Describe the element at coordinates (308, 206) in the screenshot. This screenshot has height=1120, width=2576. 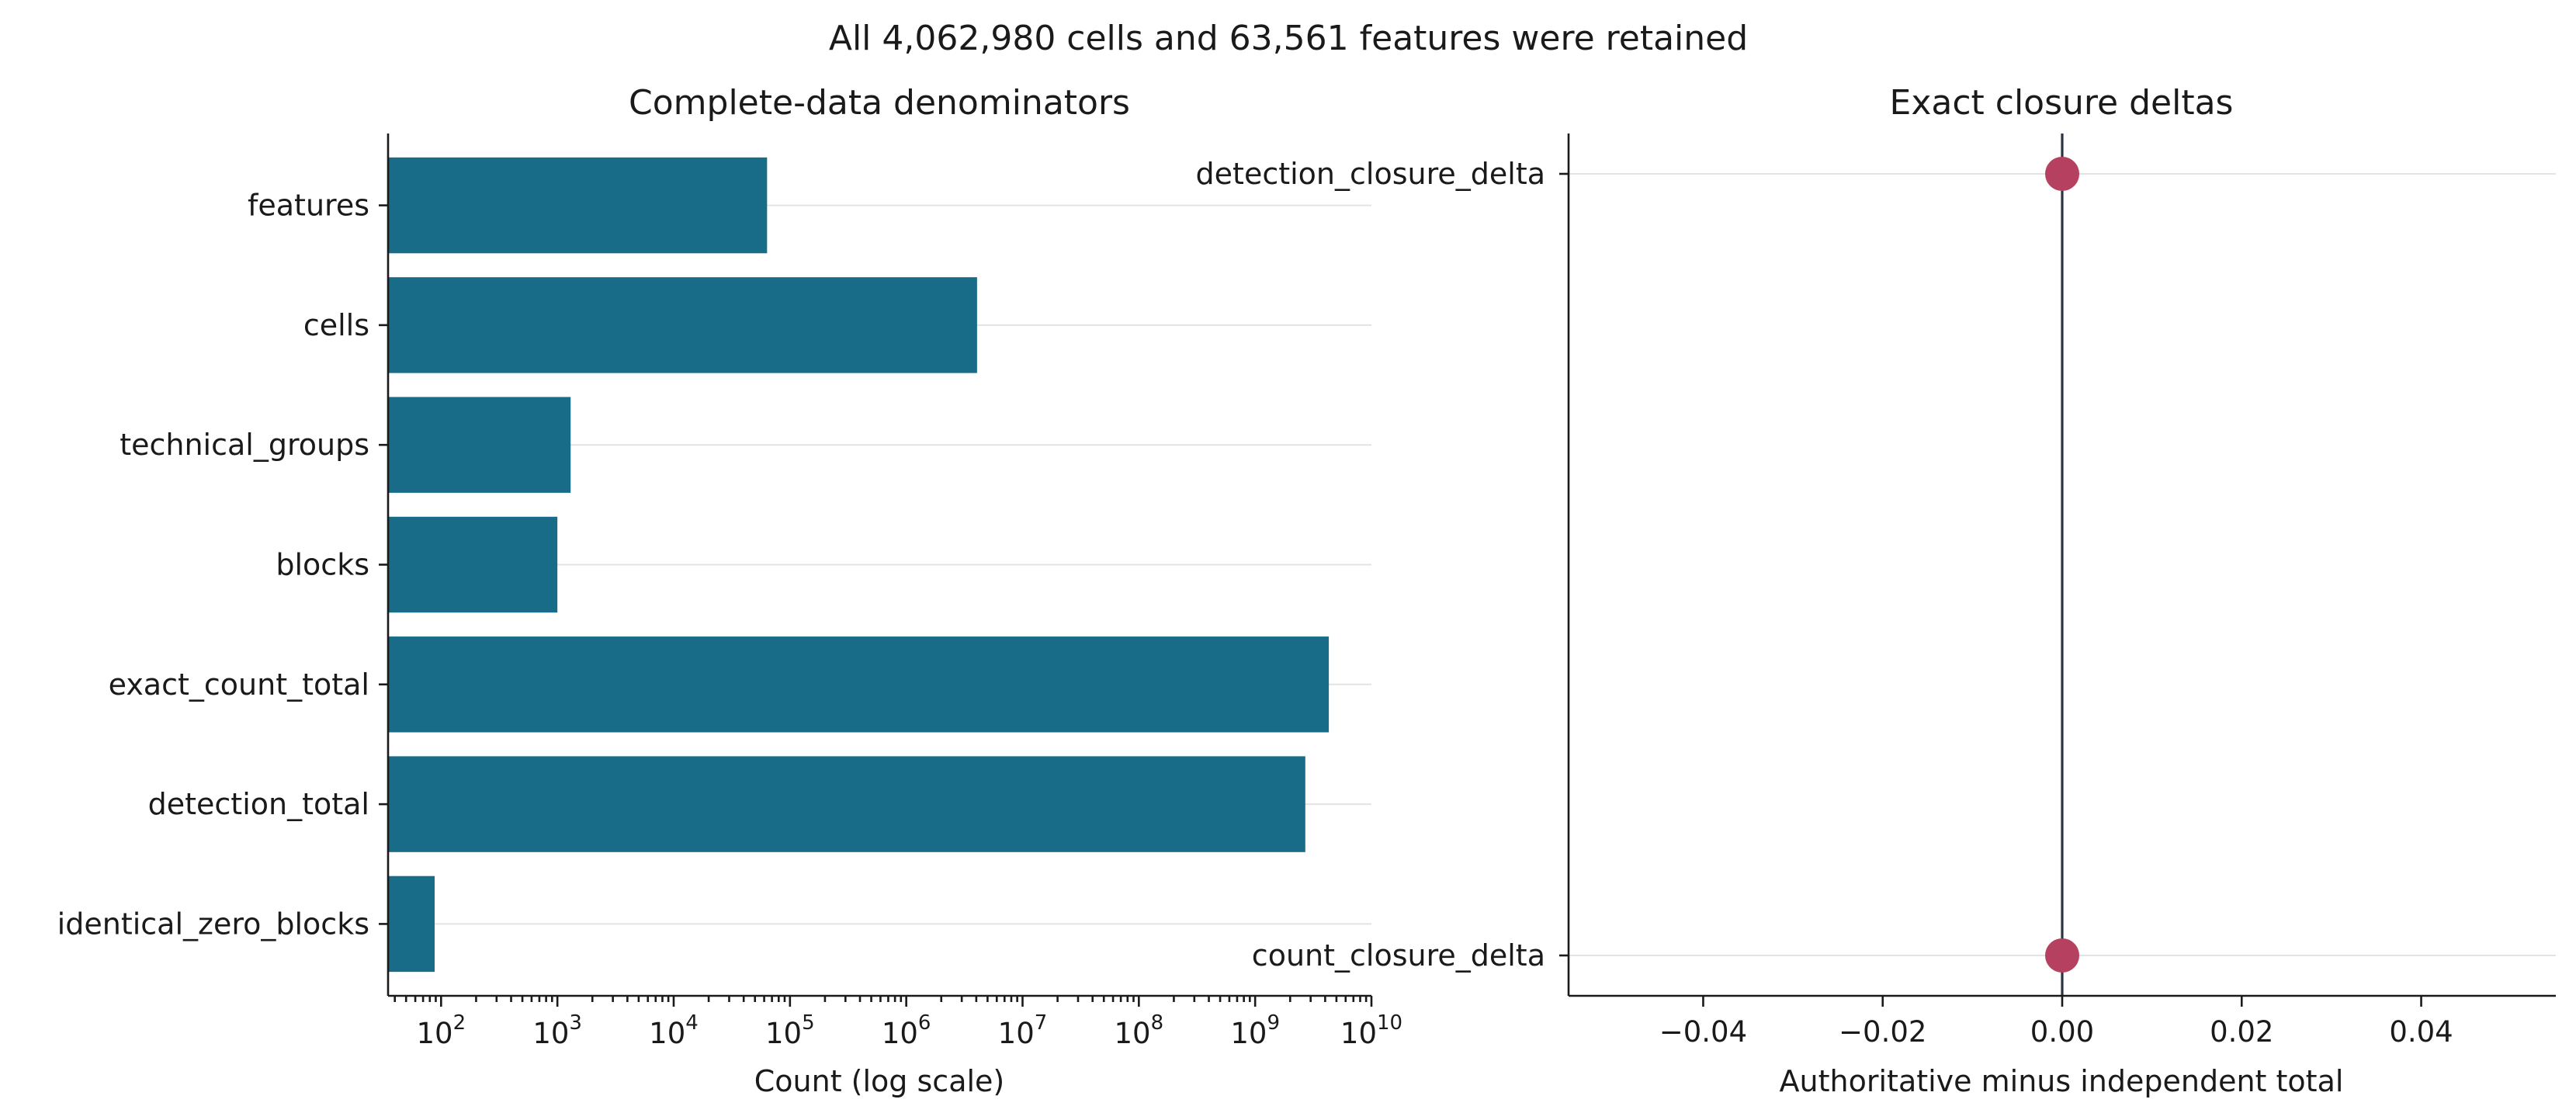
I see `ylabel-features: features` at that location.